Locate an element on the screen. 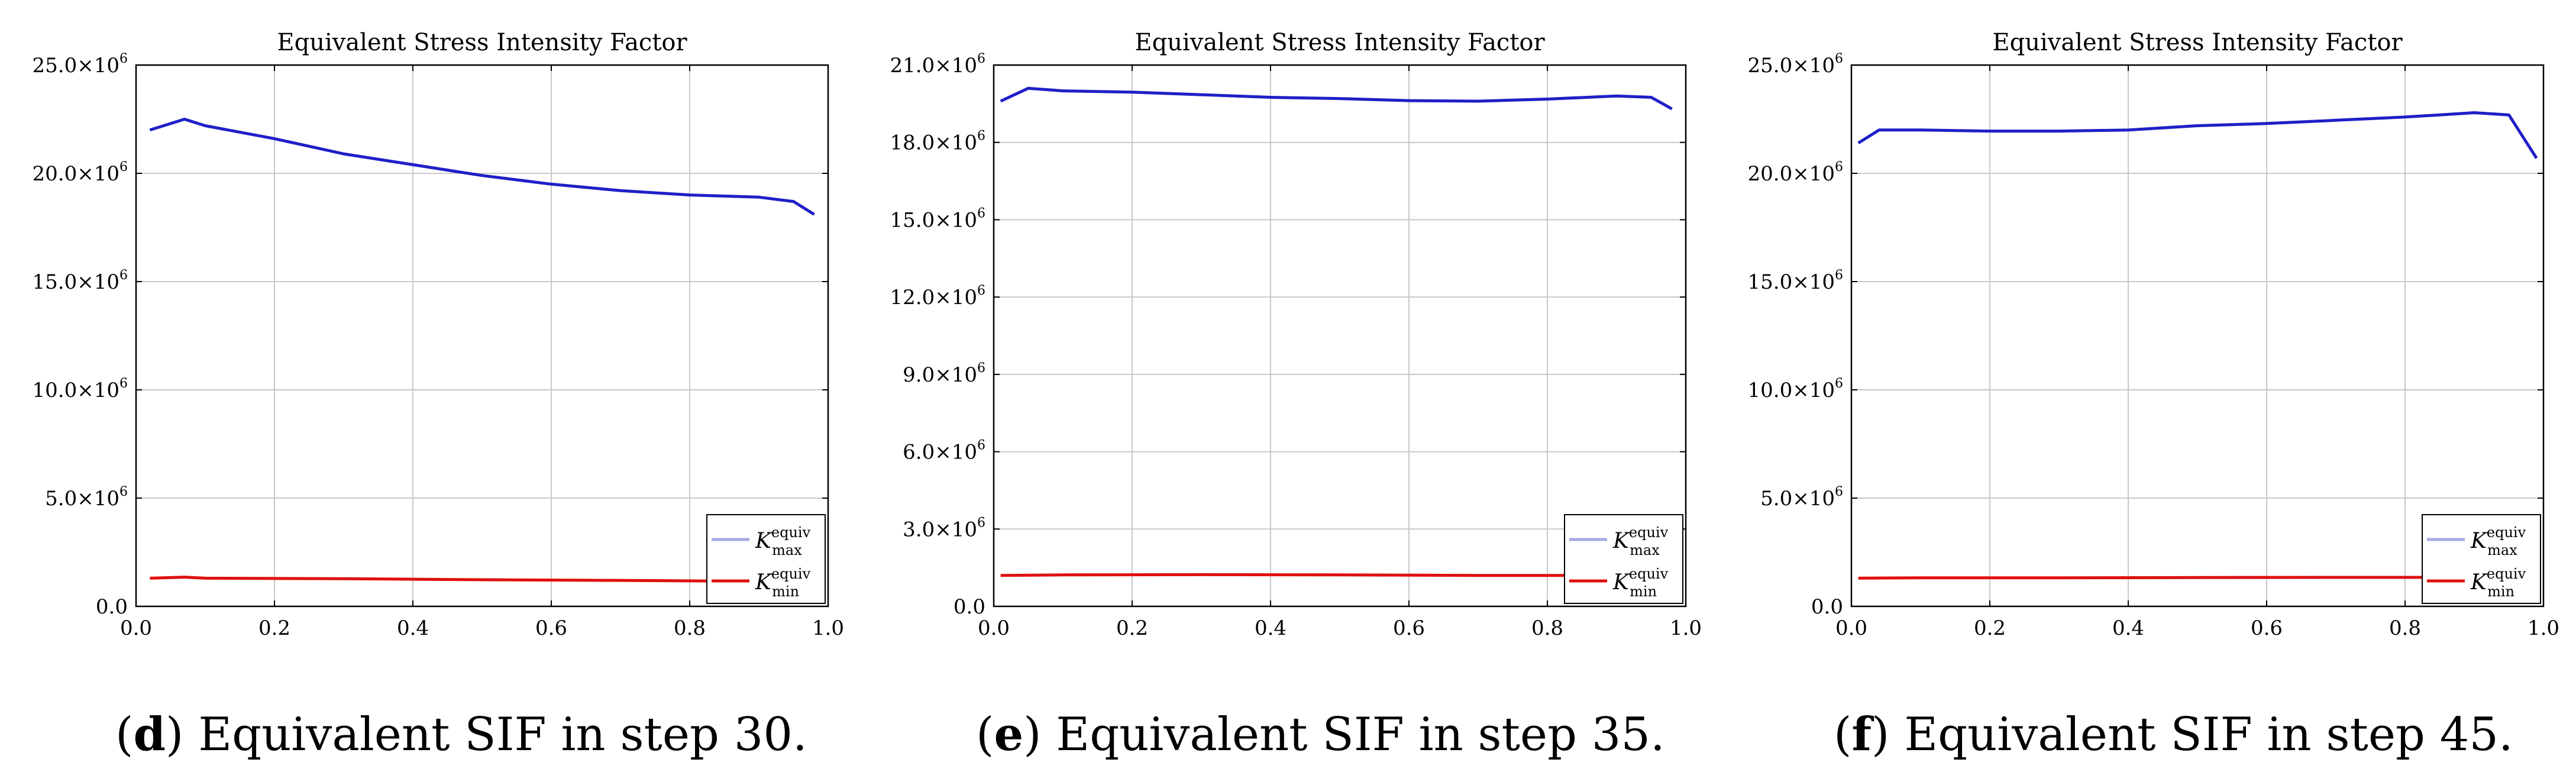 Image resolution: width=2576 pixels, height=772 pixels. caption-f: (f) Equivalent SIF in step 45. is located at coordinates (2173, 734).